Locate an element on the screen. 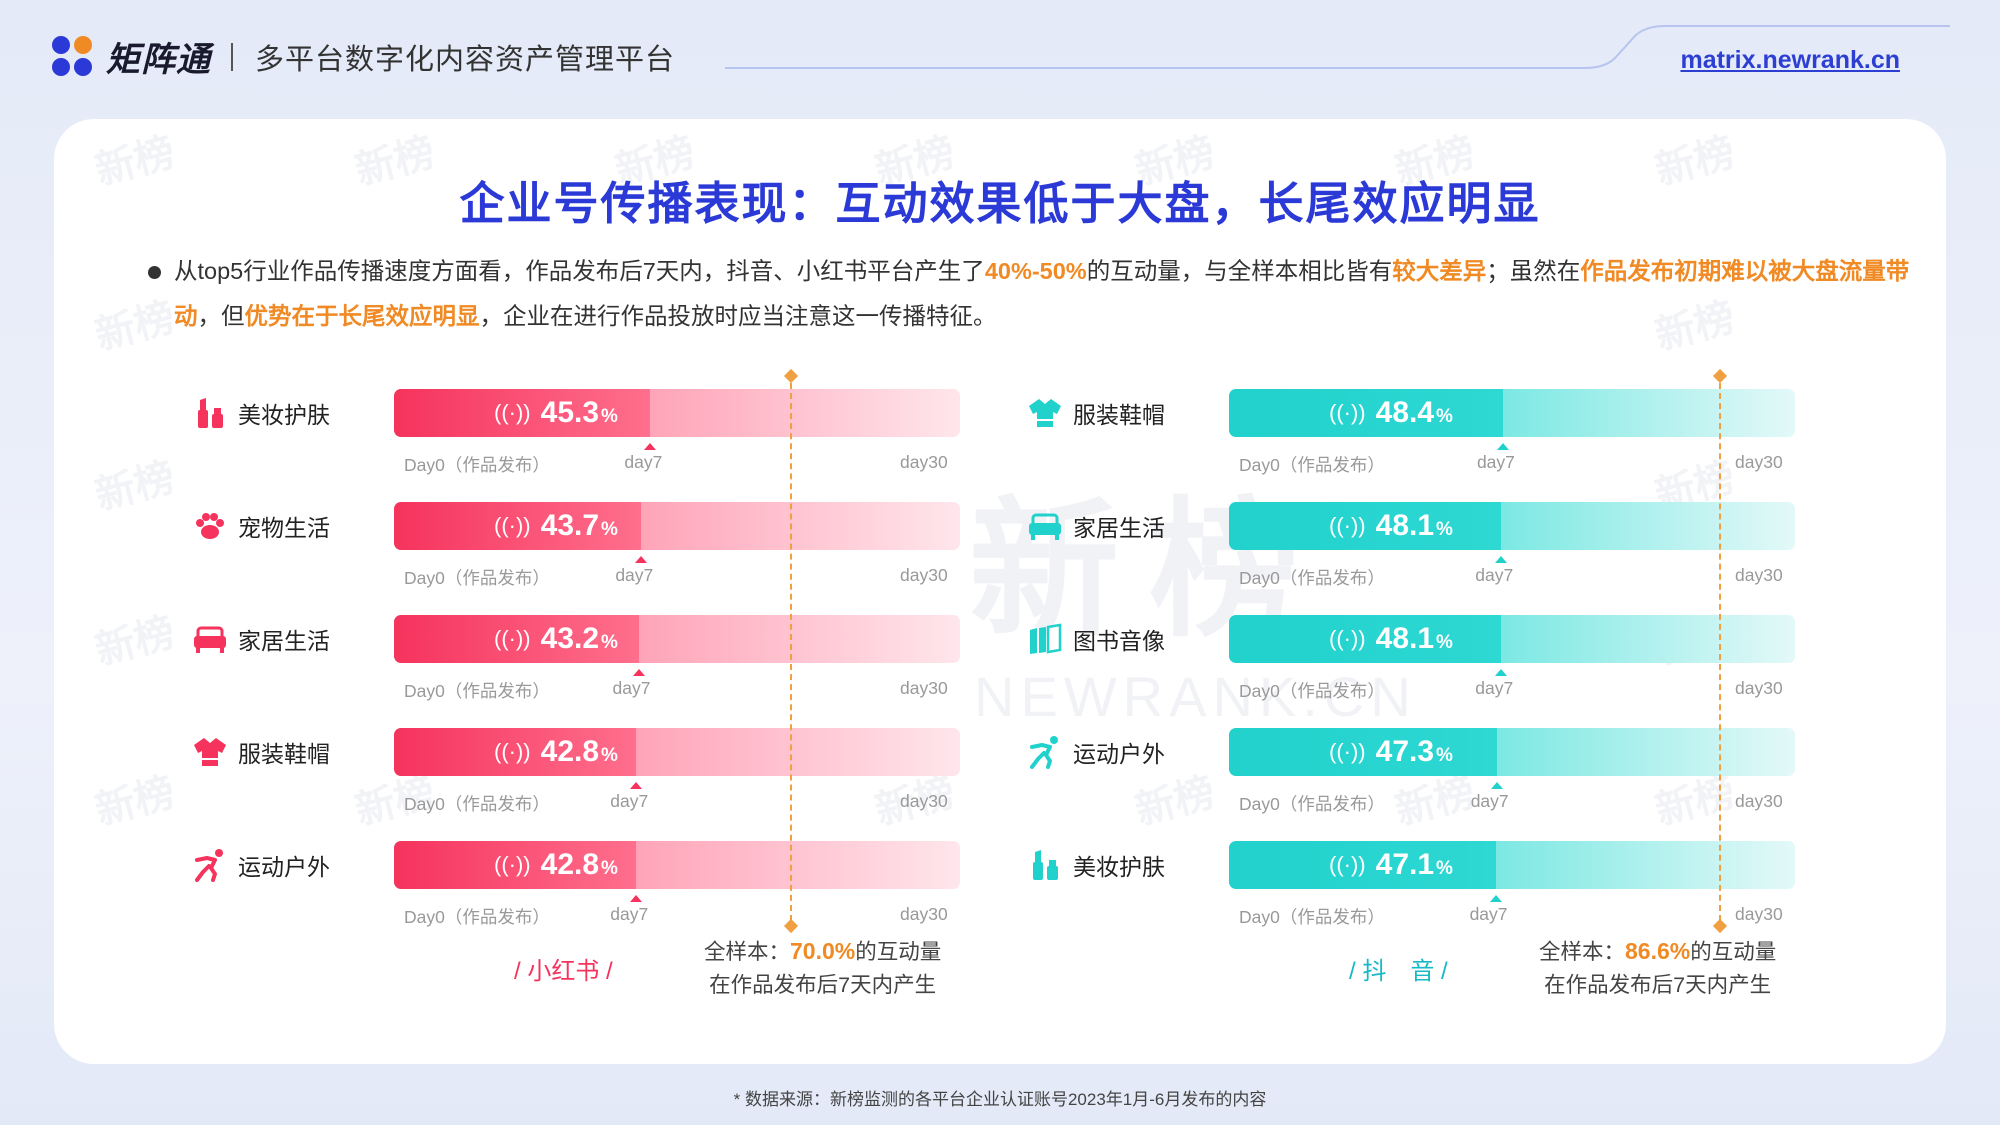 Image resolution: width=2000 pixels, height=1125 pixels. category-name: 宠物生活 is located at coordinates (284, 528).